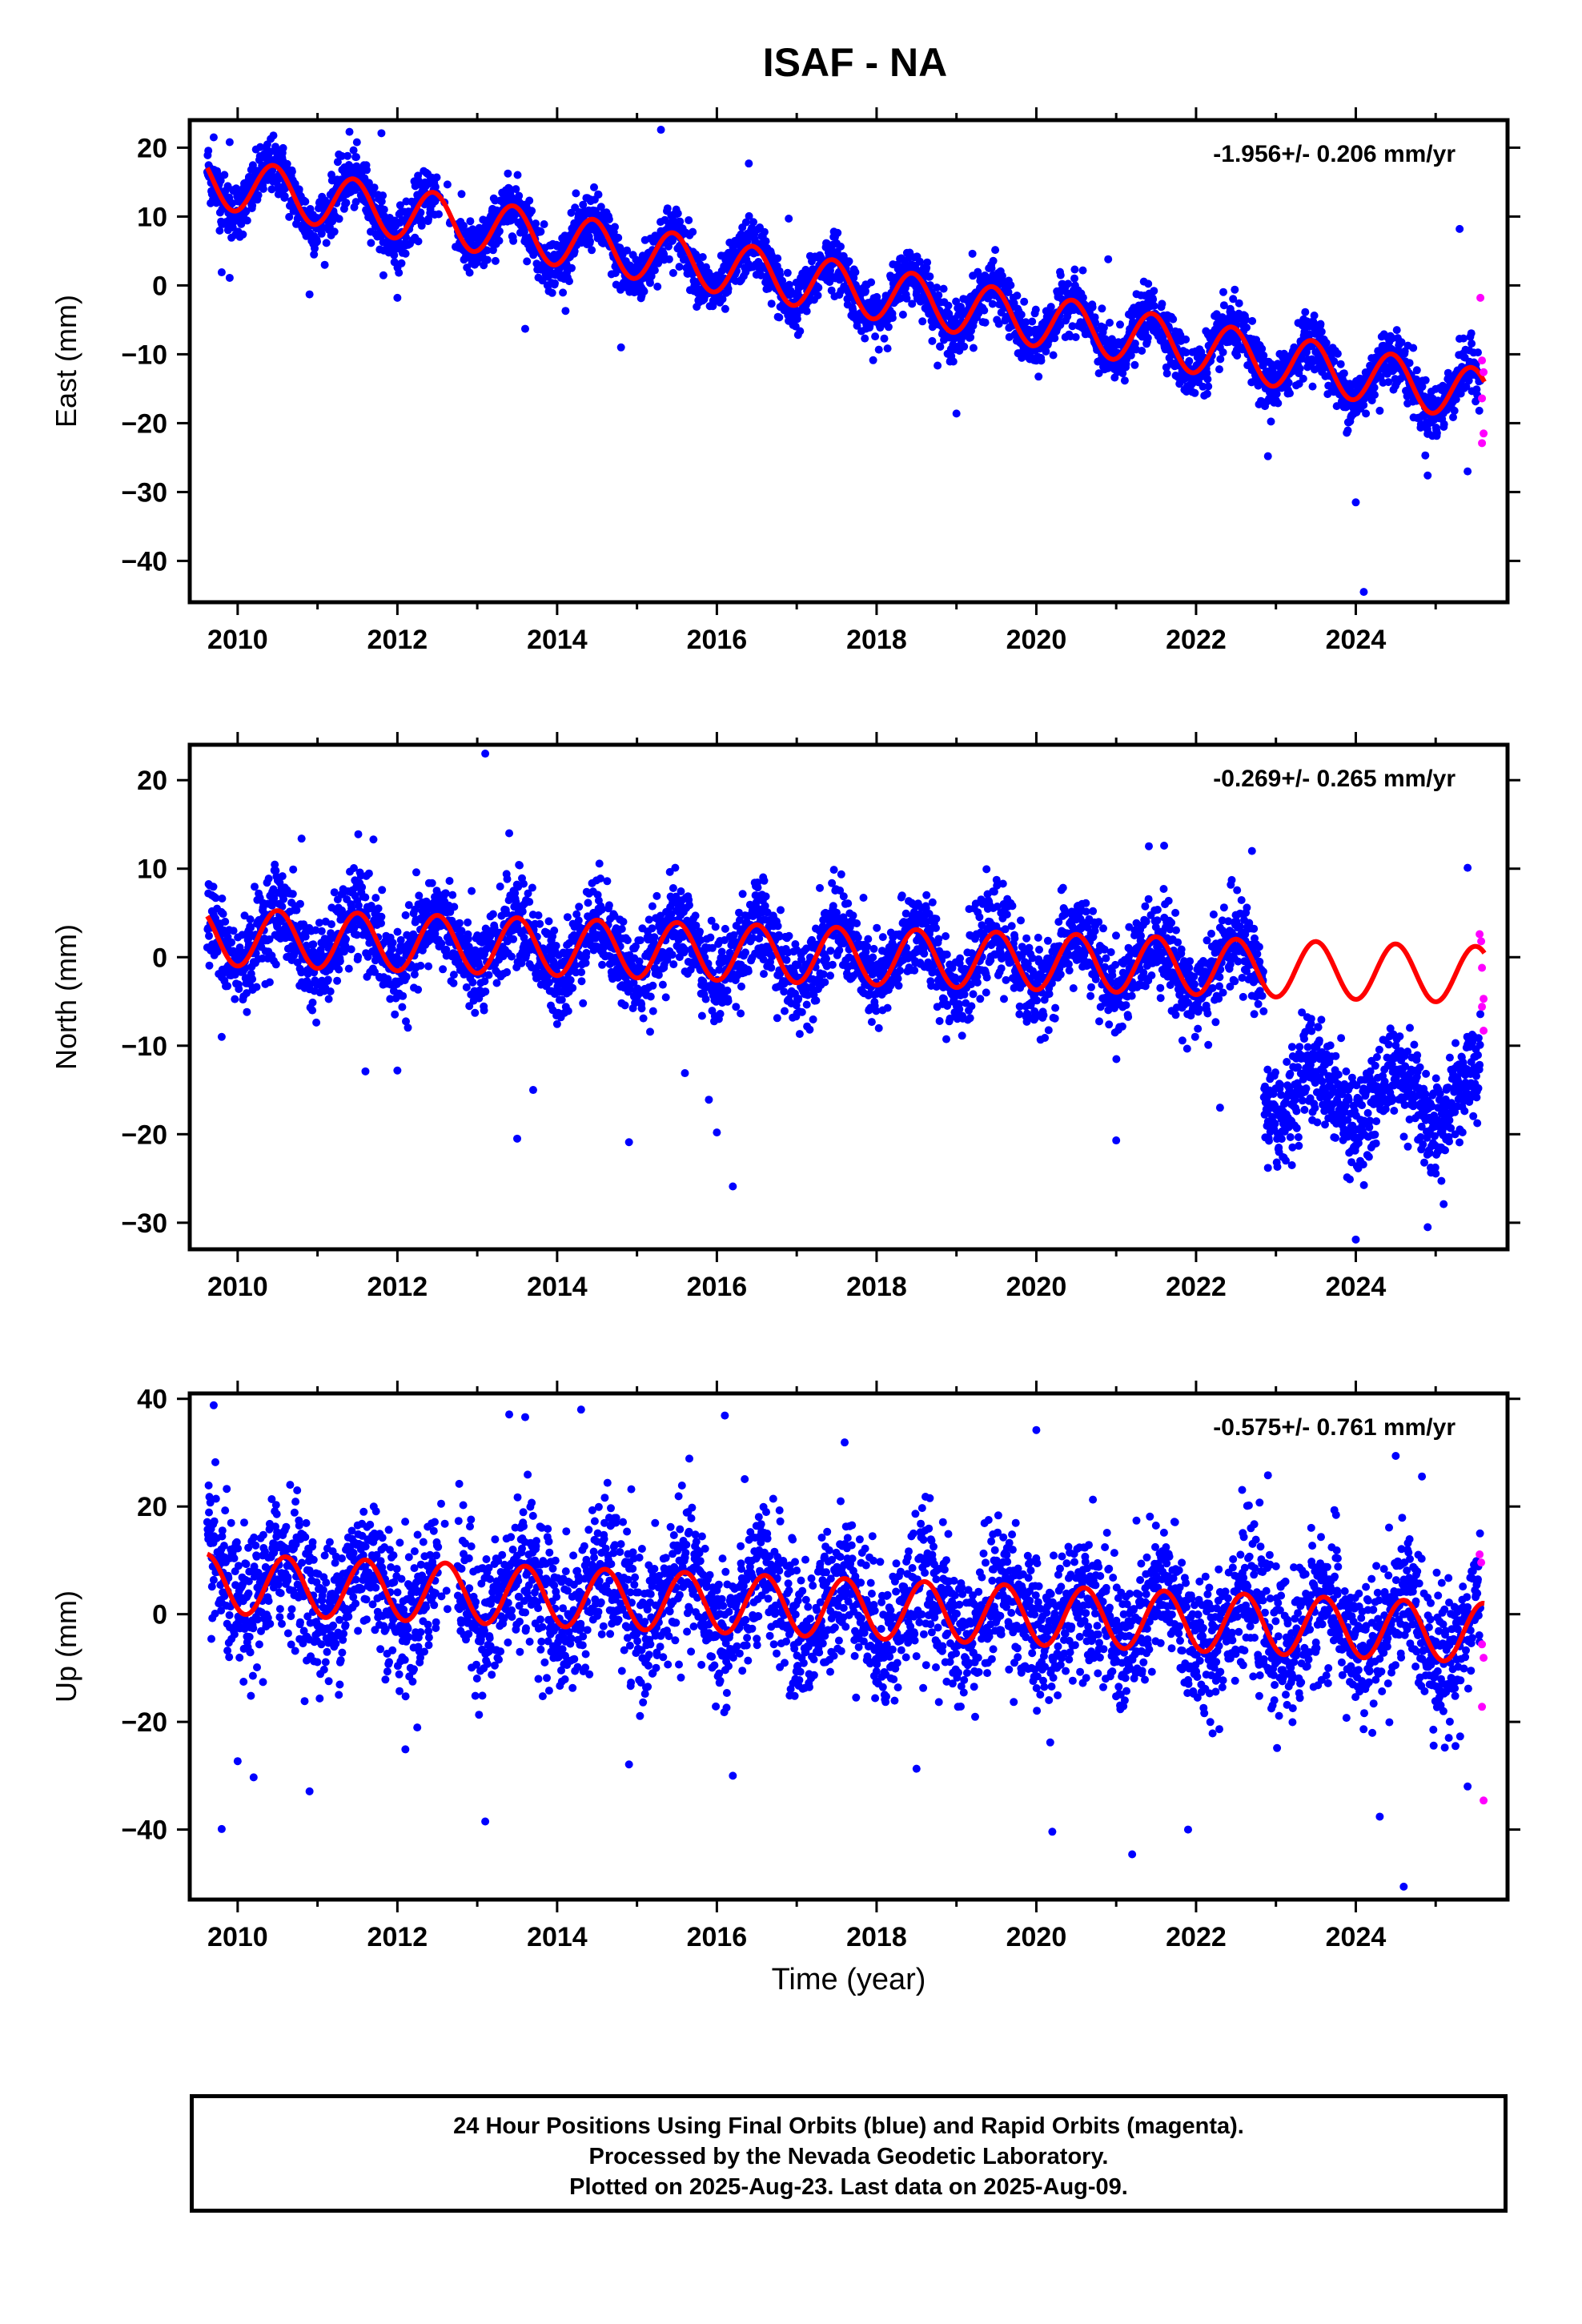 This screenshot has width=1582, height=2324. What do you see at coordinates (1483, 443) in the screenshot?
I see `east-rapid-point` at bounding box center [1483, 443].